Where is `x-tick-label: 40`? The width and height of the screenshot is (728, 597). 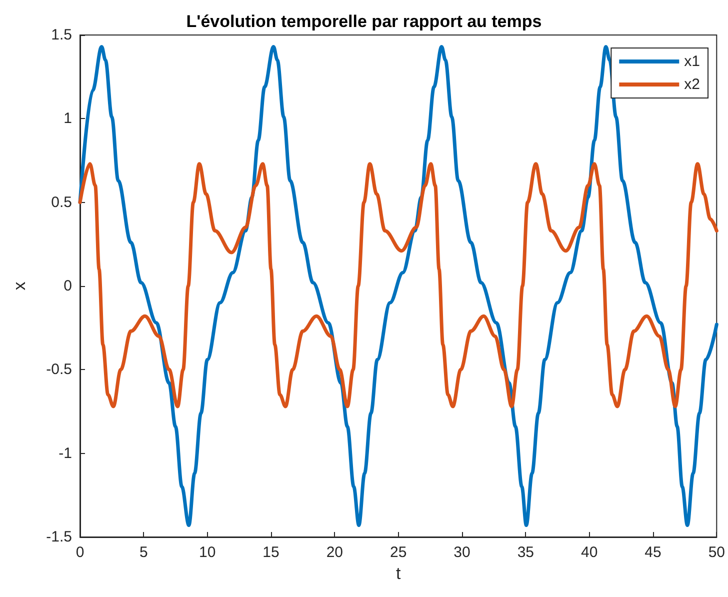 x-tick-label: 40 is located at coordinates (589, 552).